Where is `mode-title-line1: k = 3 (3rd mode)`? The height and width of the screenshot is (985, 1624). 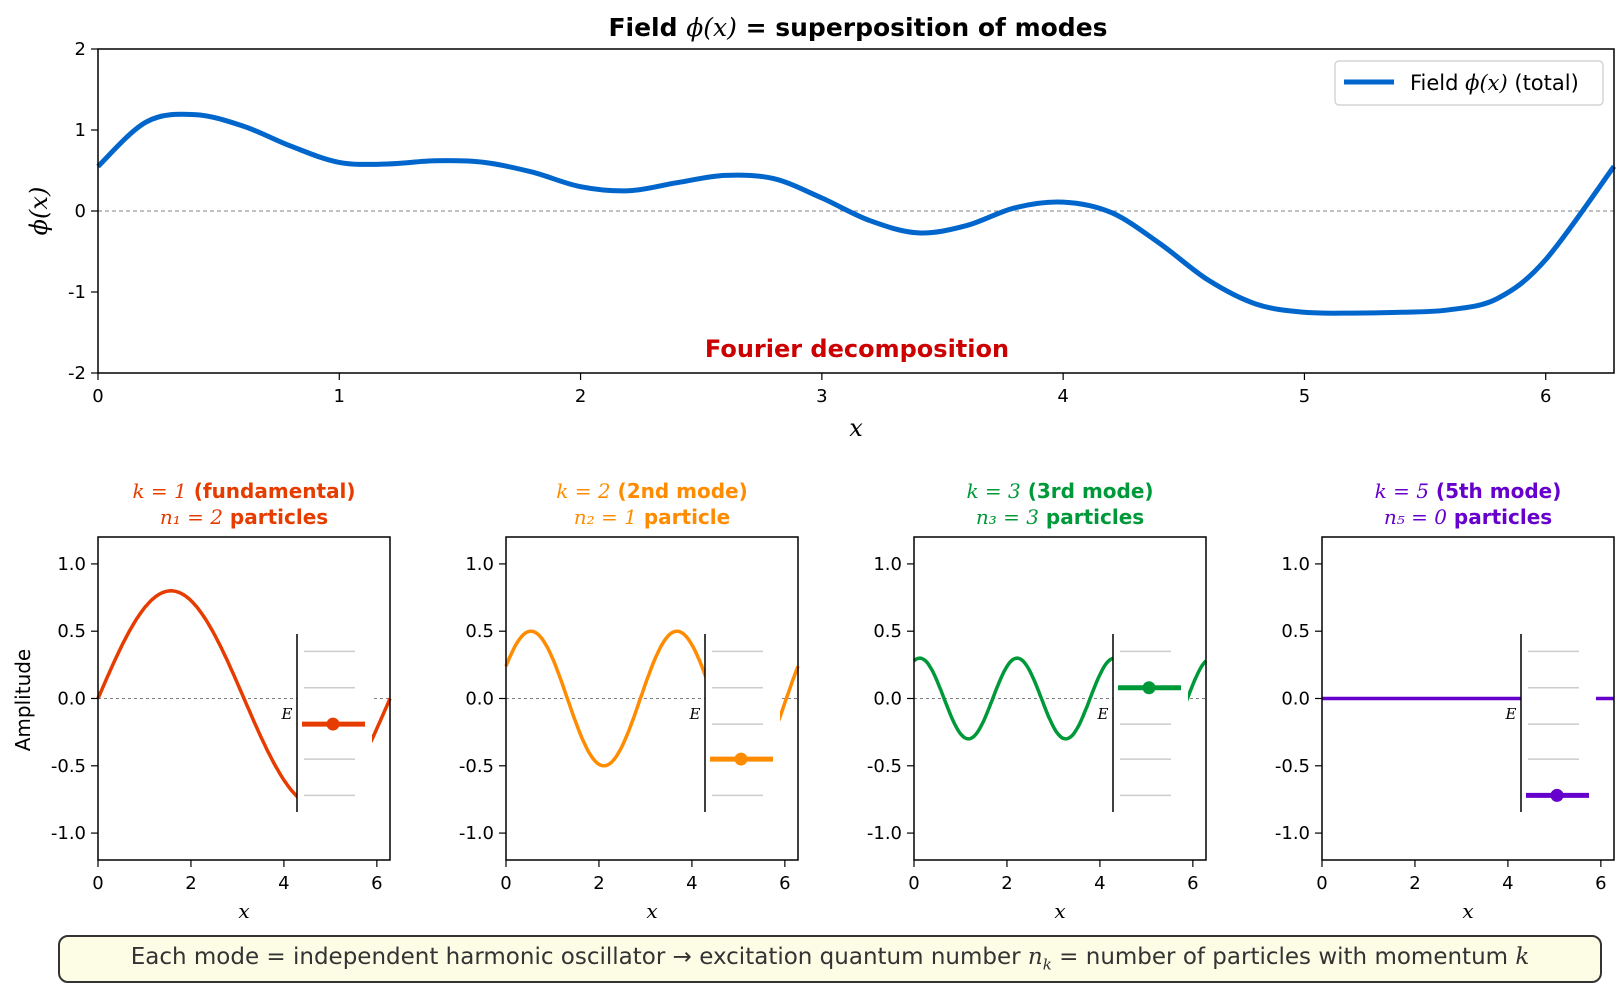 mode-title-line1: k = 3 (3rd mode) is located at coordinates (1059, 491).